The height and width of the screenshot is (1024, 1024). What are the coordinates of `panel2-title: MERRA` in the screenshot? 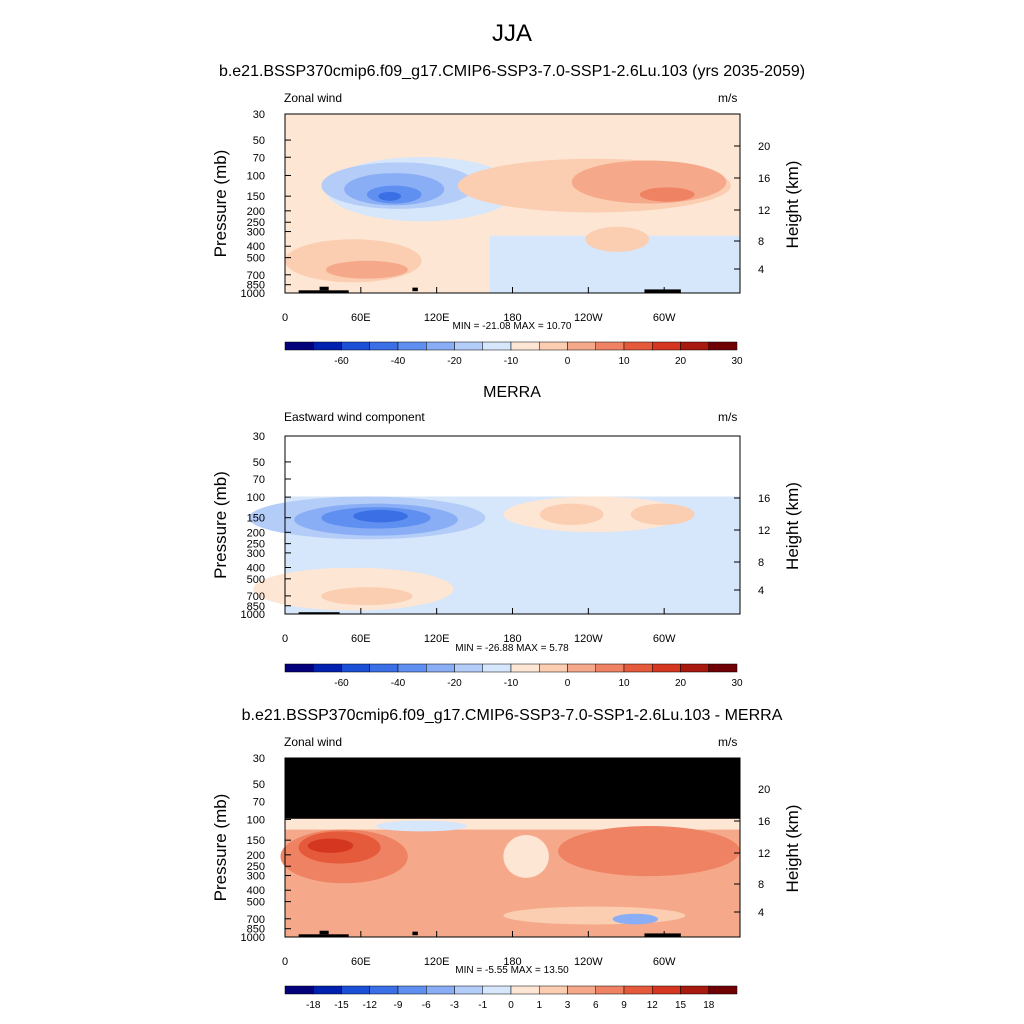 It's located at (512, 392).